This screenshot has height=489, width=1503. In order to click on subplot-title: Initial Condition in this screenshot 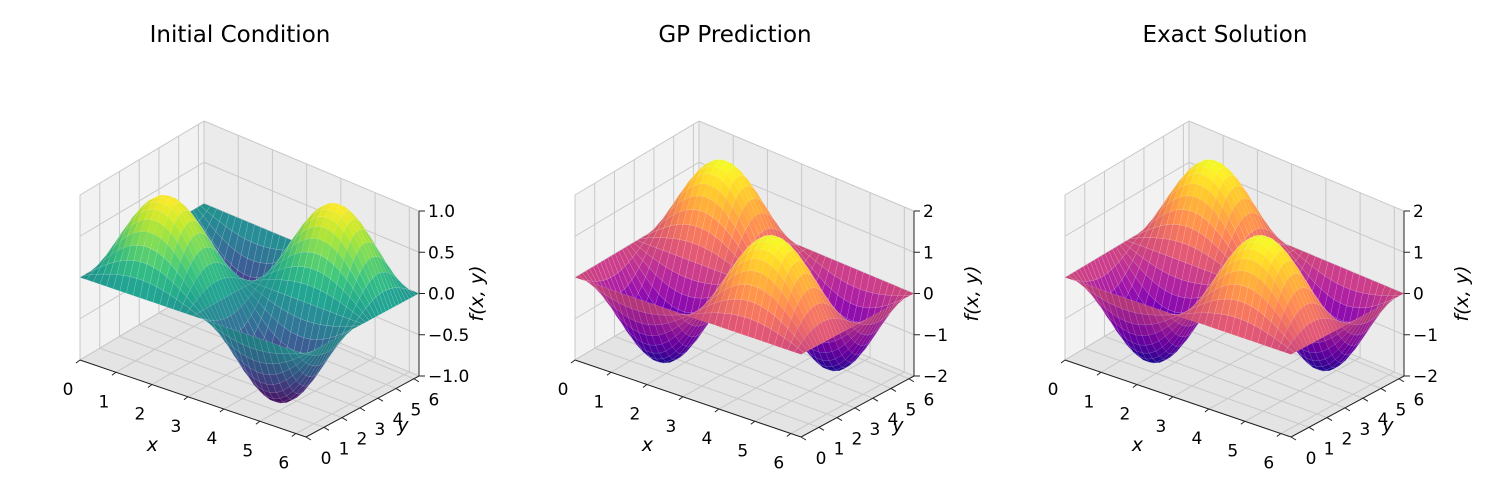, I will do `click(240, 35)`.